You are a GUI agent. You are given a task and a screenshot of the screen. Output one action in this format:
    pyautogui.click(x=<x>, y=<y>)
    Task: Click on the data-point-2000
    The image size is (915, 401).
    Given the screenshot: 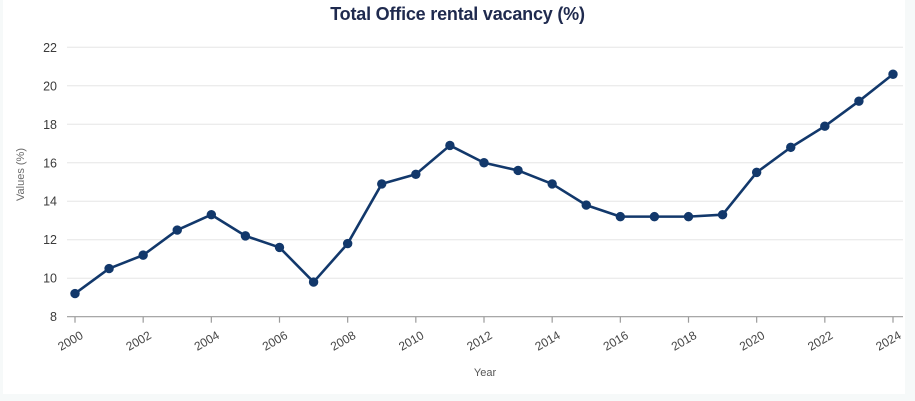 What is the action you would take?
    pyautogui.click(x=75, y=293)
    